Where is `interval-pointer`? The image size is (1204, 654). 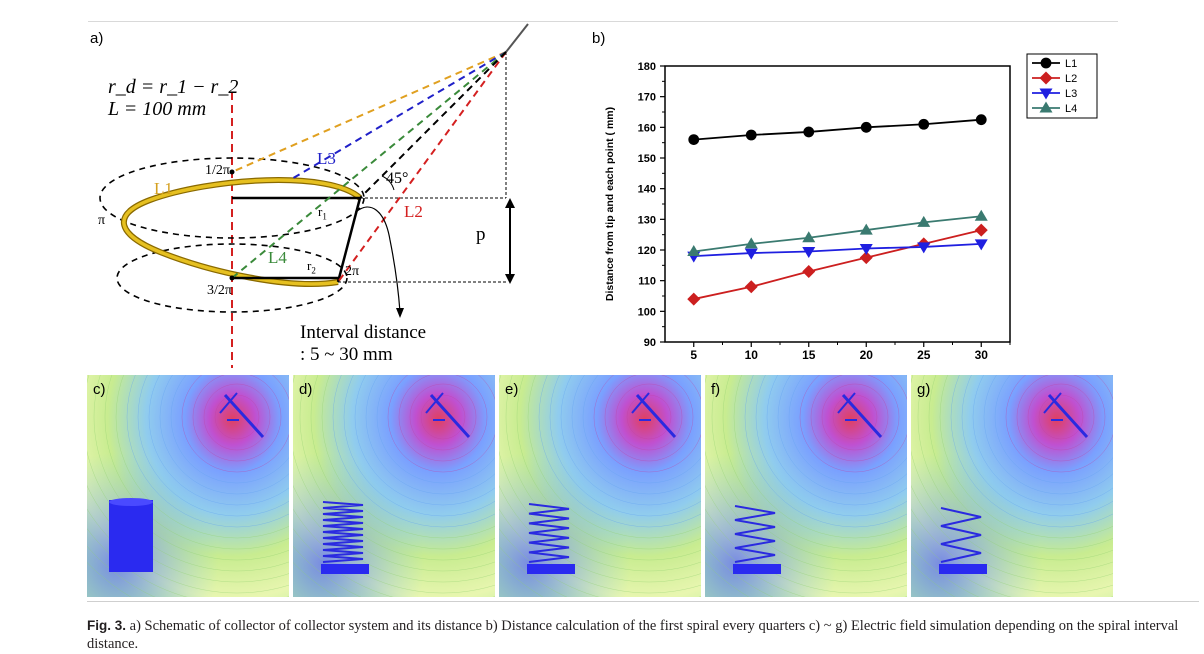
interval-pointer is located at coordinates (378, 259).